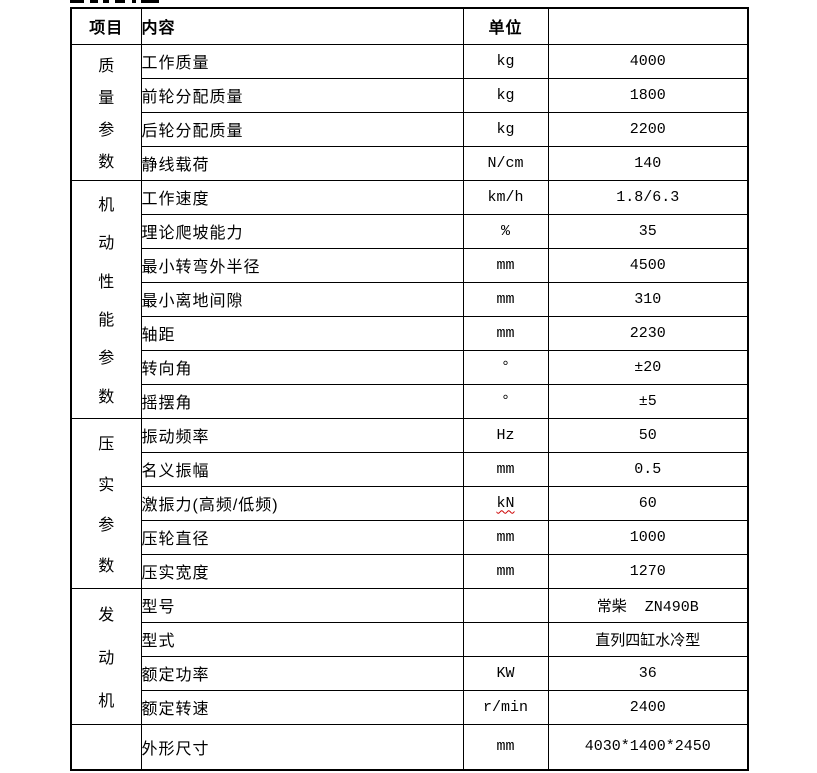  I want to click on group-label-char: 压, so click(106, 445).